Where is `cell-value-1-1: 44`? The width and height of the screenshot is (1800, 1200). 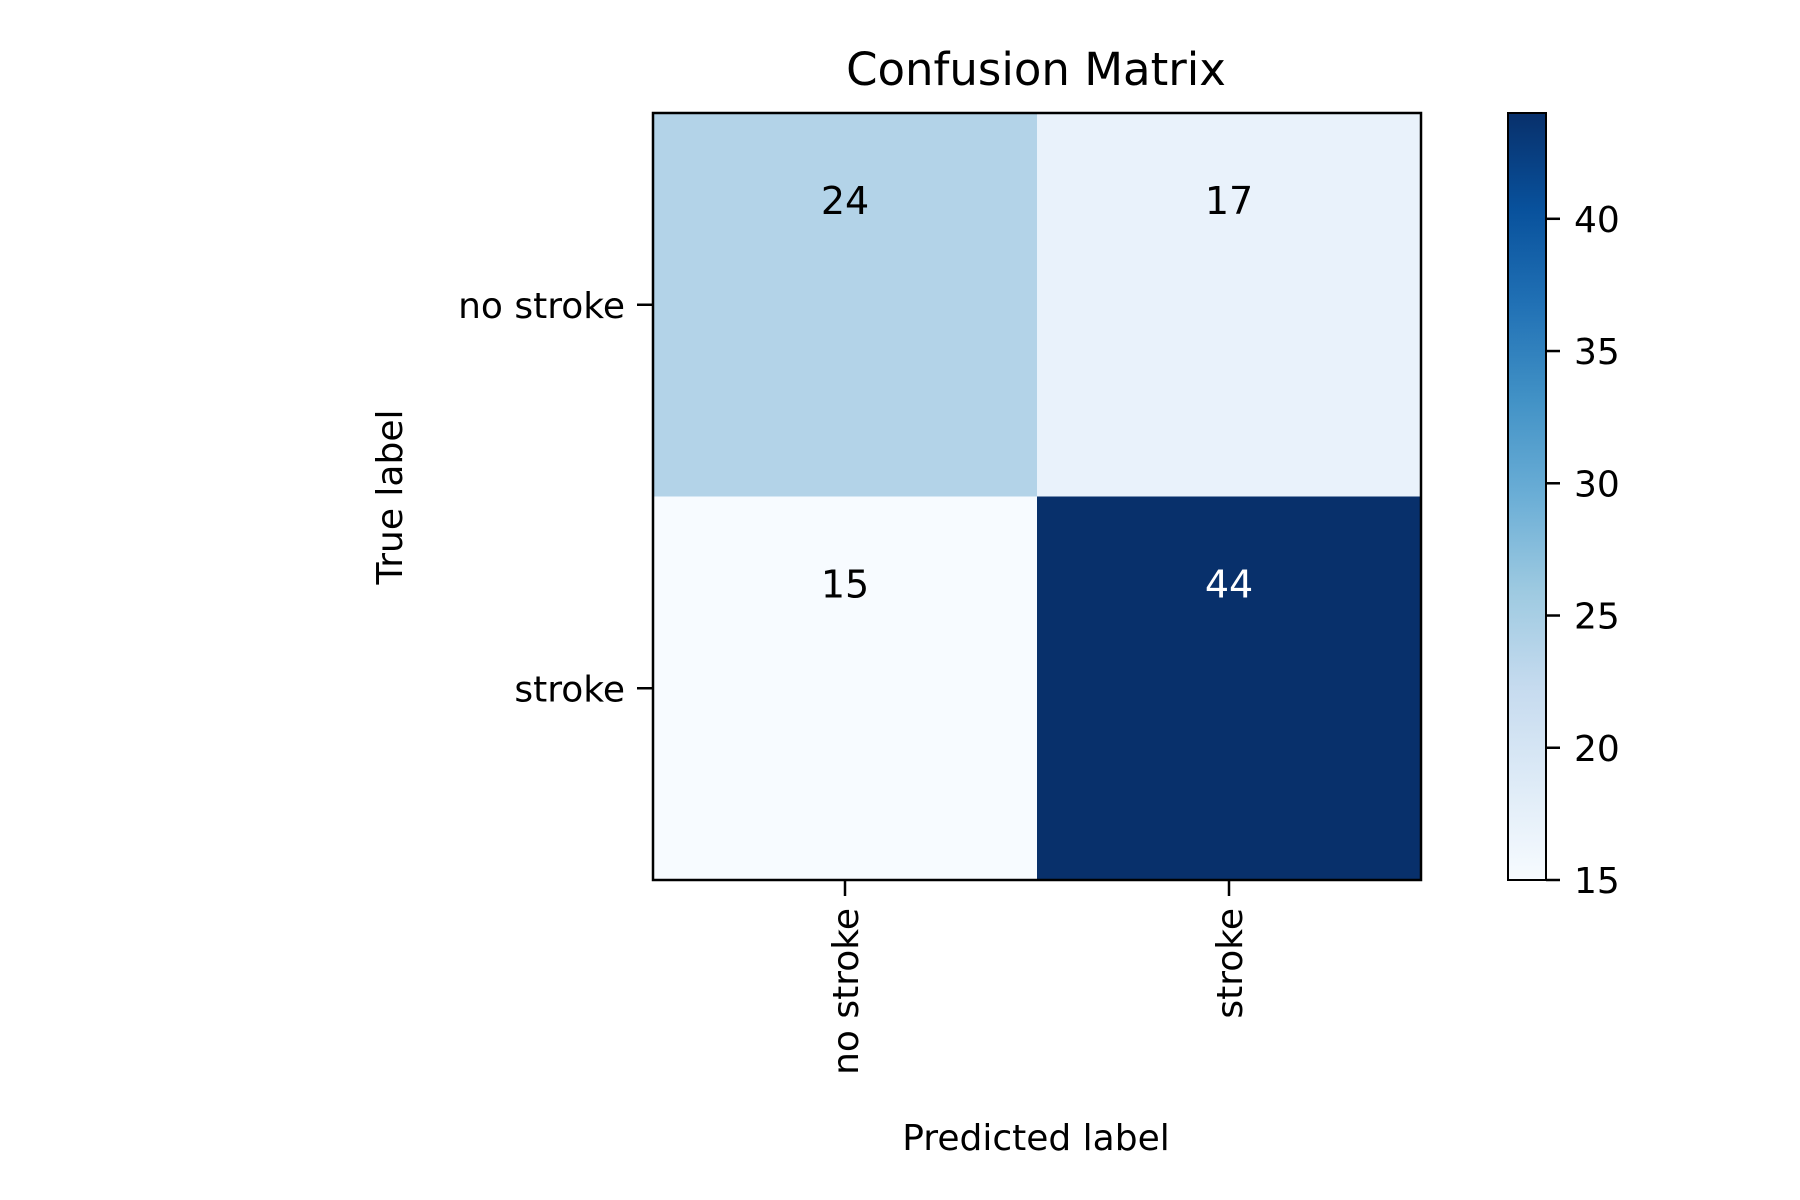
cell-value-1-1: 44 is located at coordinates (1229, 585).